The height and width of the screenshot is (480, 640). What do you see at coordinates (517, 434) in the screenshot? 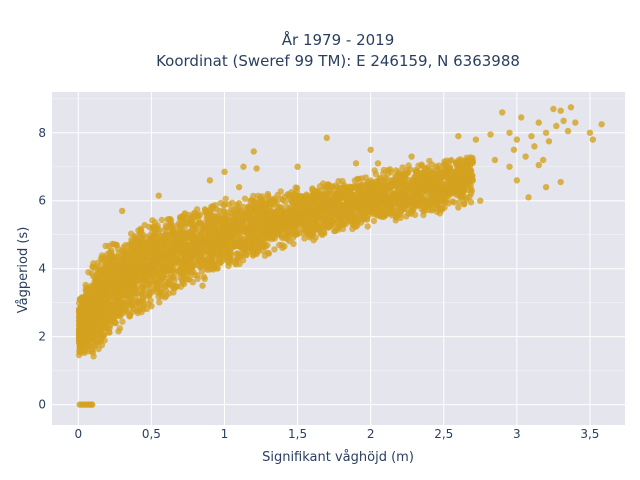
I see `x-tick-label: 3` at bounding box center [517, 434].